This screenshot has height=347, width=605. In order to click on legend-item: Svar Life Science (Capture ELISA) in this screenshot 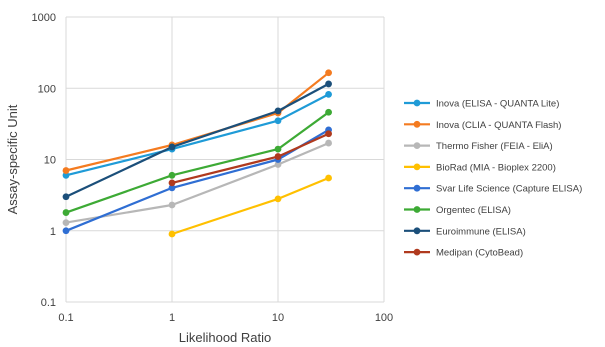, I will do `click(493, 189)`.